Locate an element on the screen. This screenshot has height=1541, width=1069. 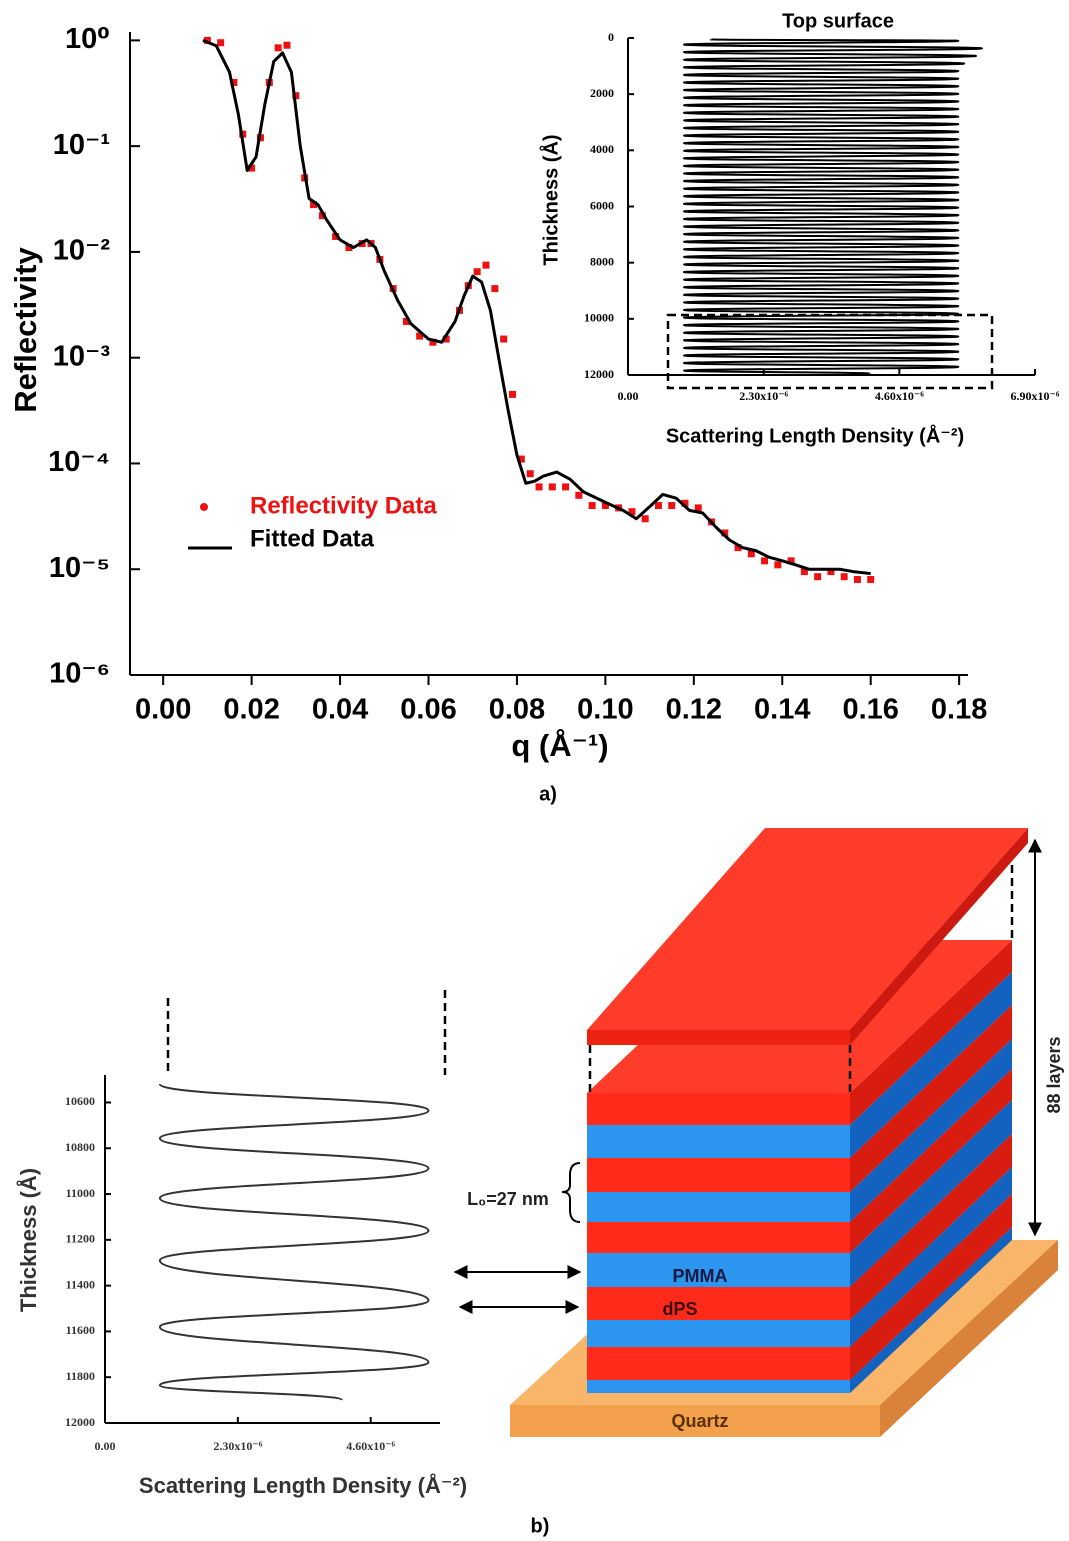
x-axis-title: q (Å⁻¹) is located at coordinates (559, 745).